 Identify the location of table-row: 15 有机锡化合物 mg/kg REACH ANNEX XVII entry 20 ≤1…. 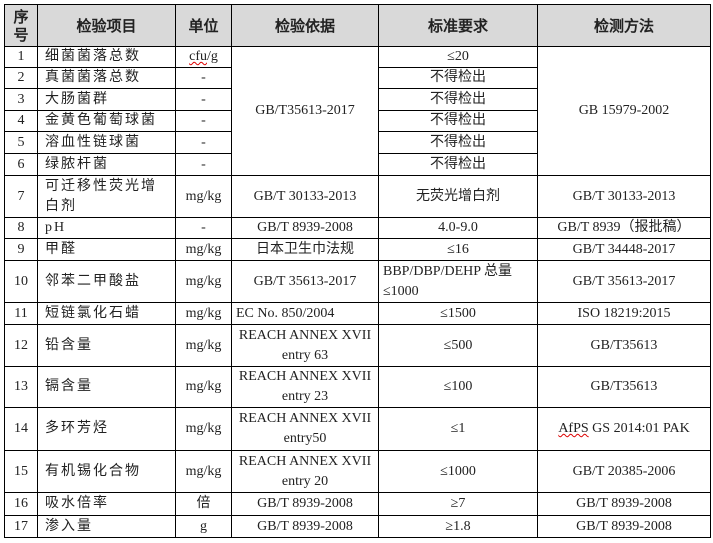
(357, 471).